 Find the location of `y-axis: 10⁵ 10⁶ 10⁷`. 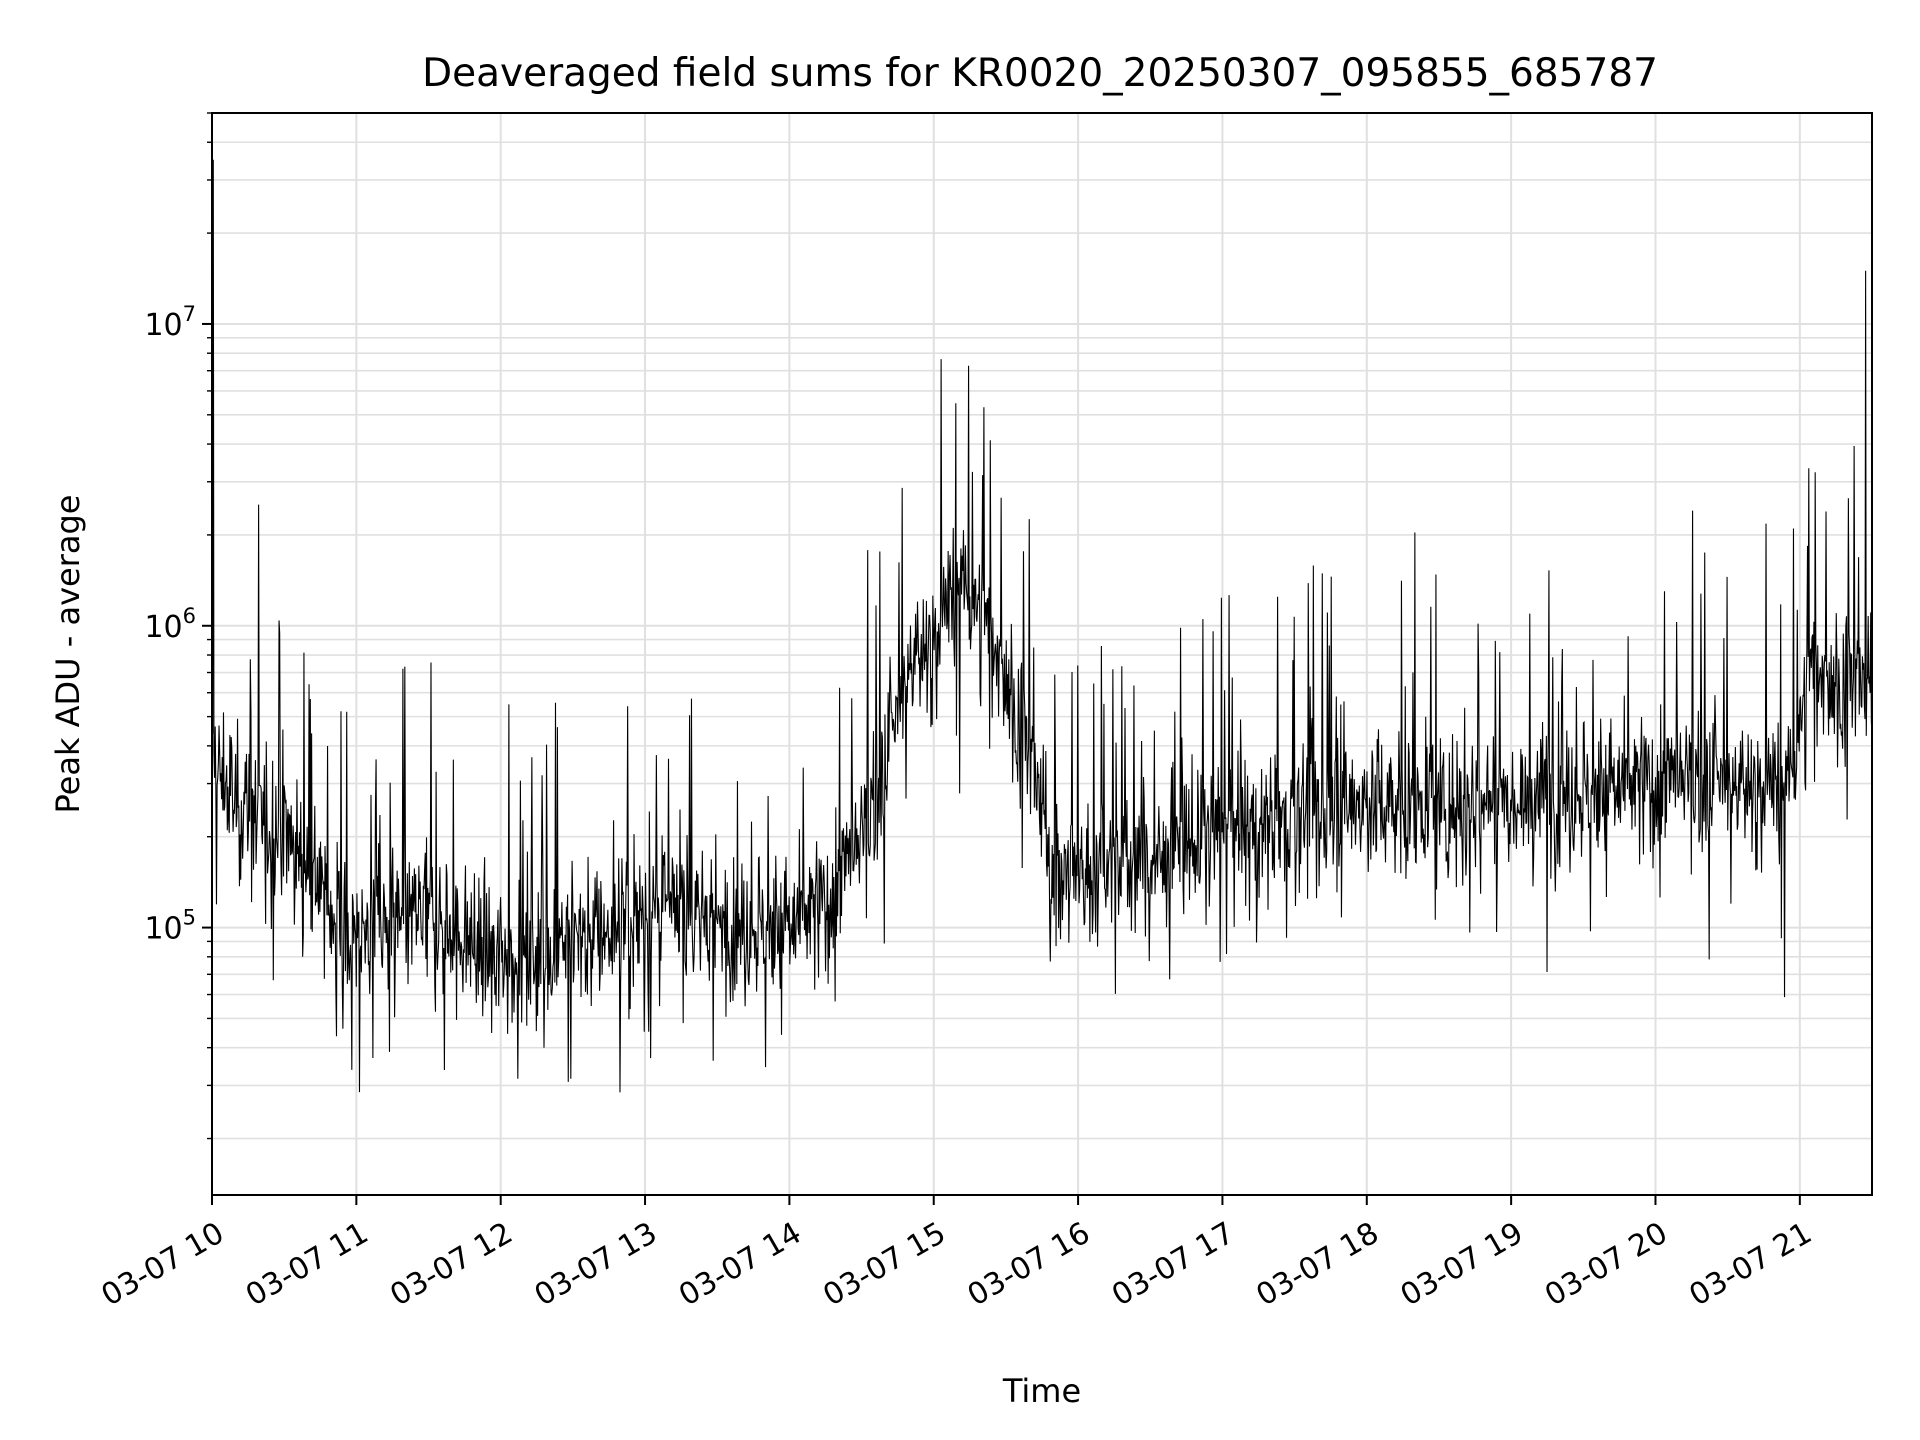

y-axis: 10⁵ 10⁶ 10⁷ is located at coordinates (178, 626).